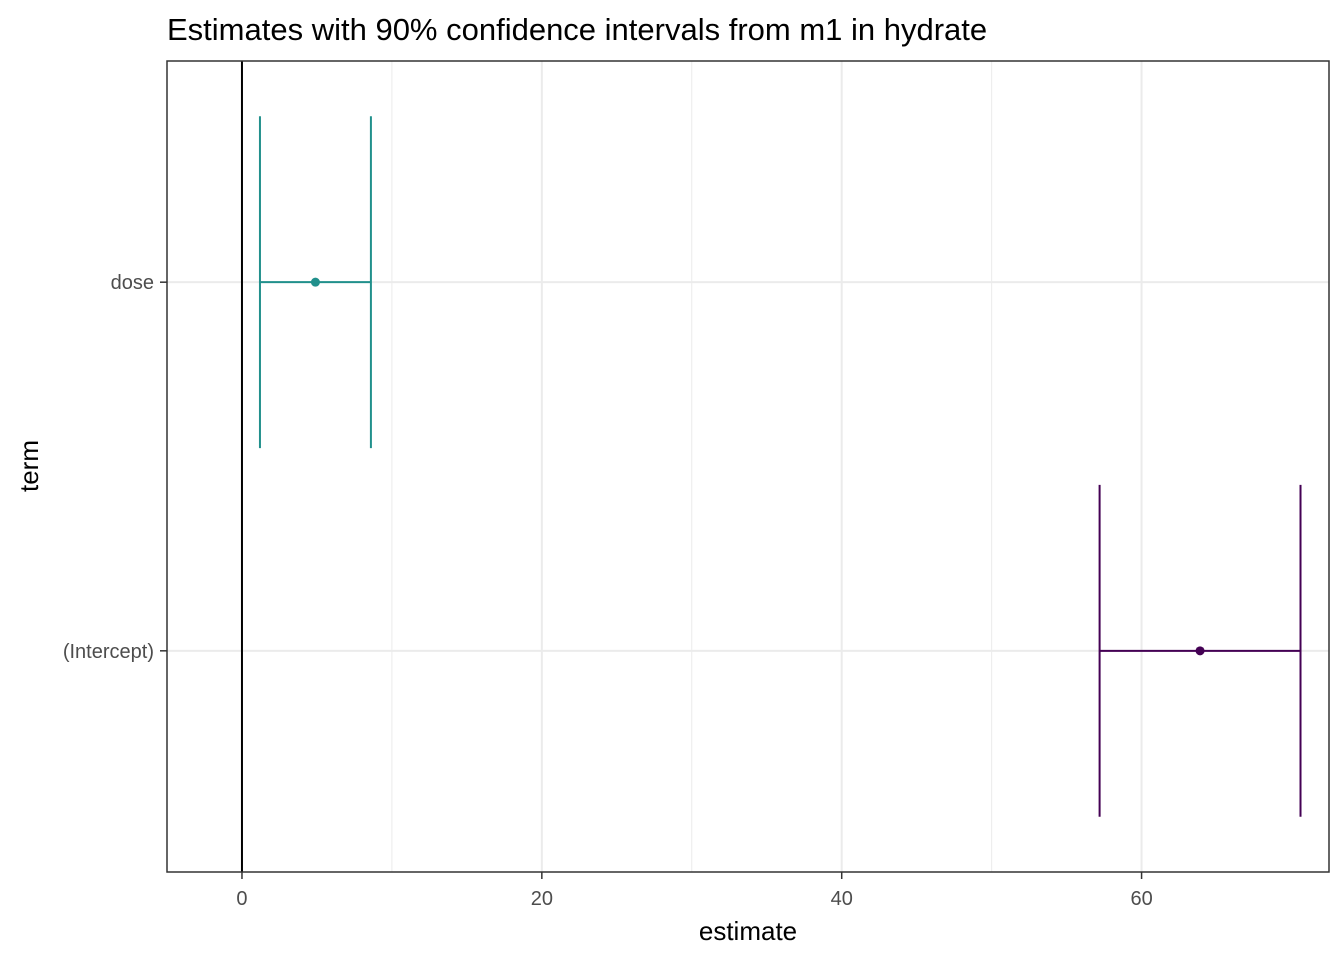  I want to click on y-axis: (Intercept) dose, so click(115, 467).